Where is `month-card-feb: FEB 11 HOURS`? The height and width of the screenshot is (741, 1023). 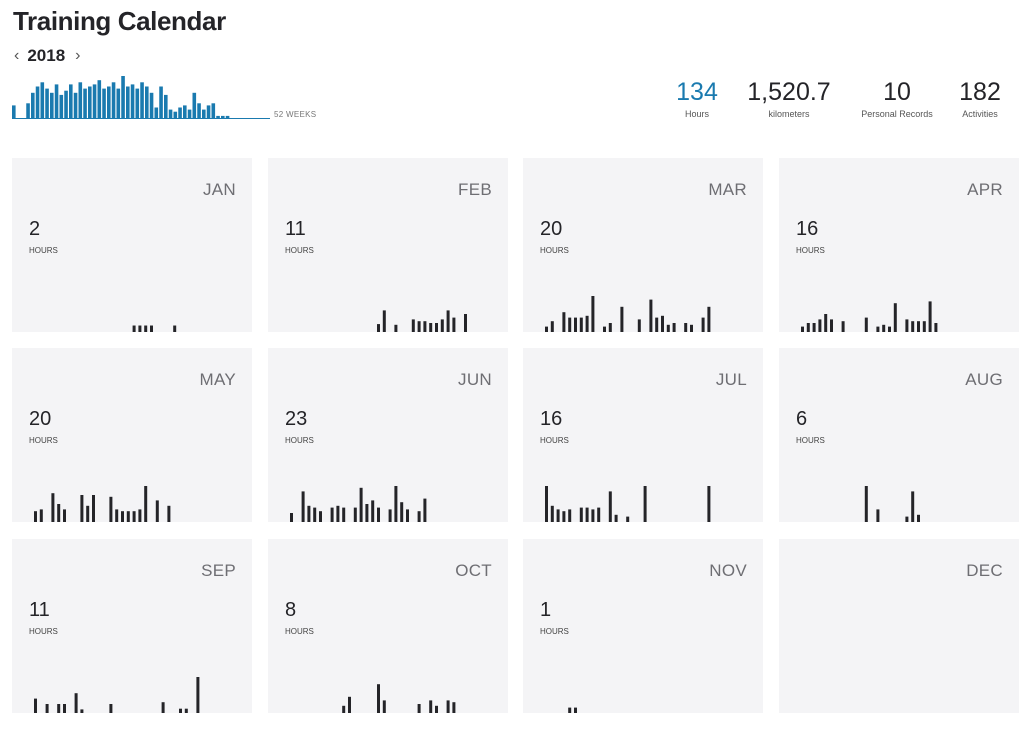 month-card-feb: FEB 11 HOURS is located at coordinates (388, 245).